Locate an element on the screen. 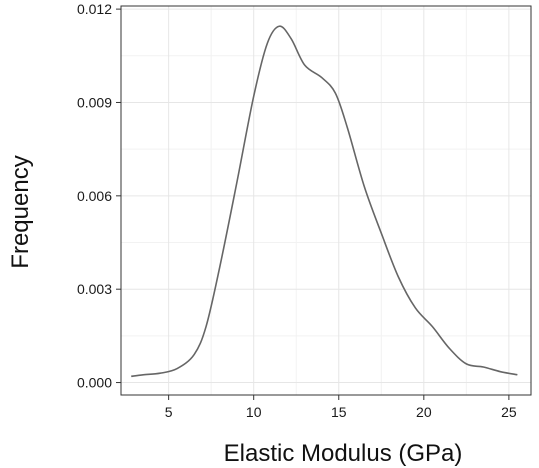  x-tick-label: 20 is located at coordinates (424, 412).